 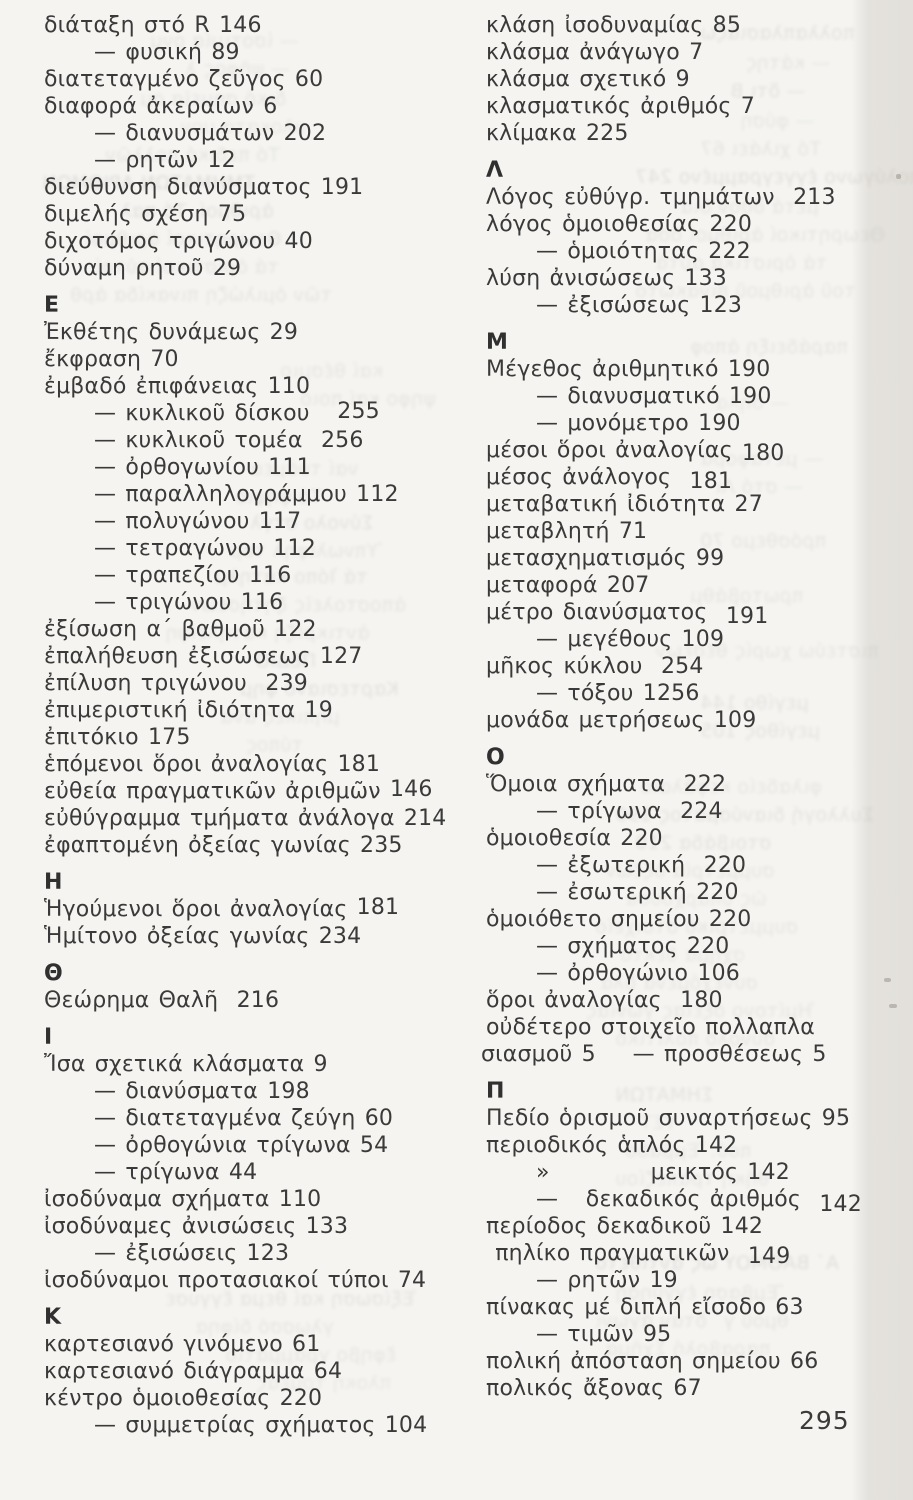 I want to click on index-term: ἰσοδύναμες ἀνισώσεις, so click(x=170, y=1226).